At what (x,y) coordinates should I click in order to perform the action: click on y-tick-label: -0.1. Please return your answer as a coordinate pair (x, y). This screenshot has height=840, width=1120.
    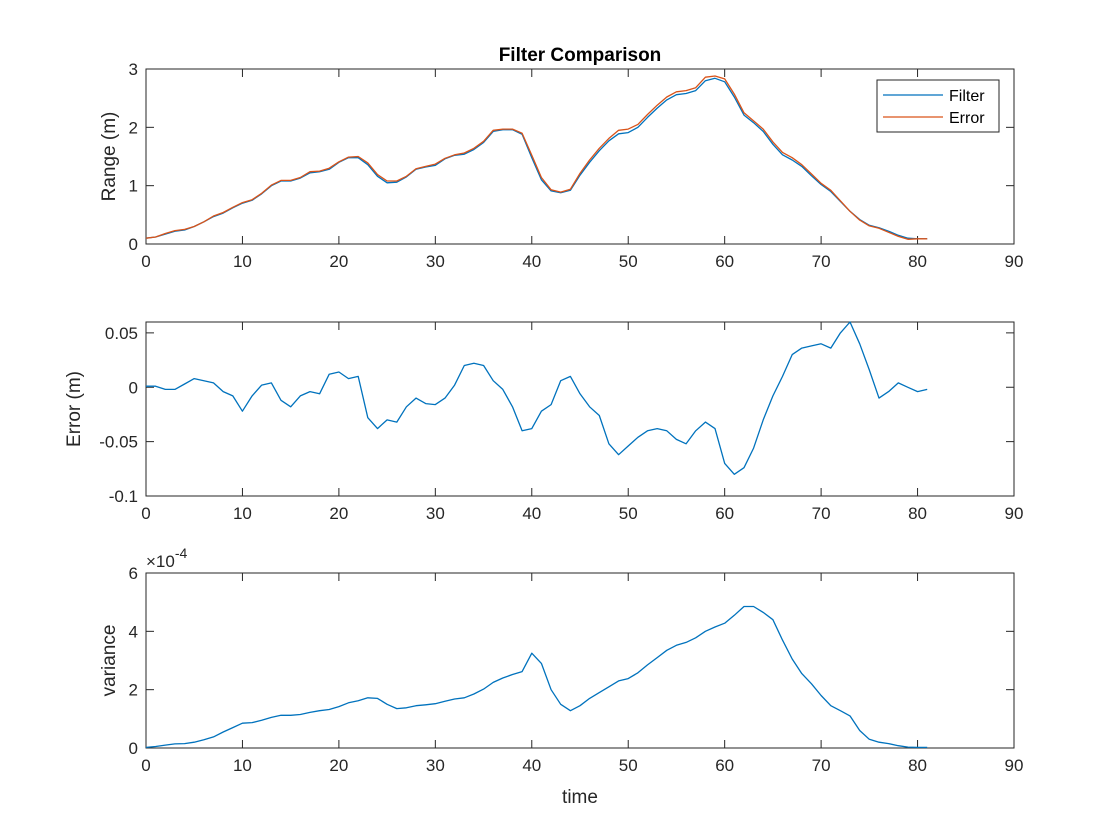
    Looking at the image, I should click on (123, 496).